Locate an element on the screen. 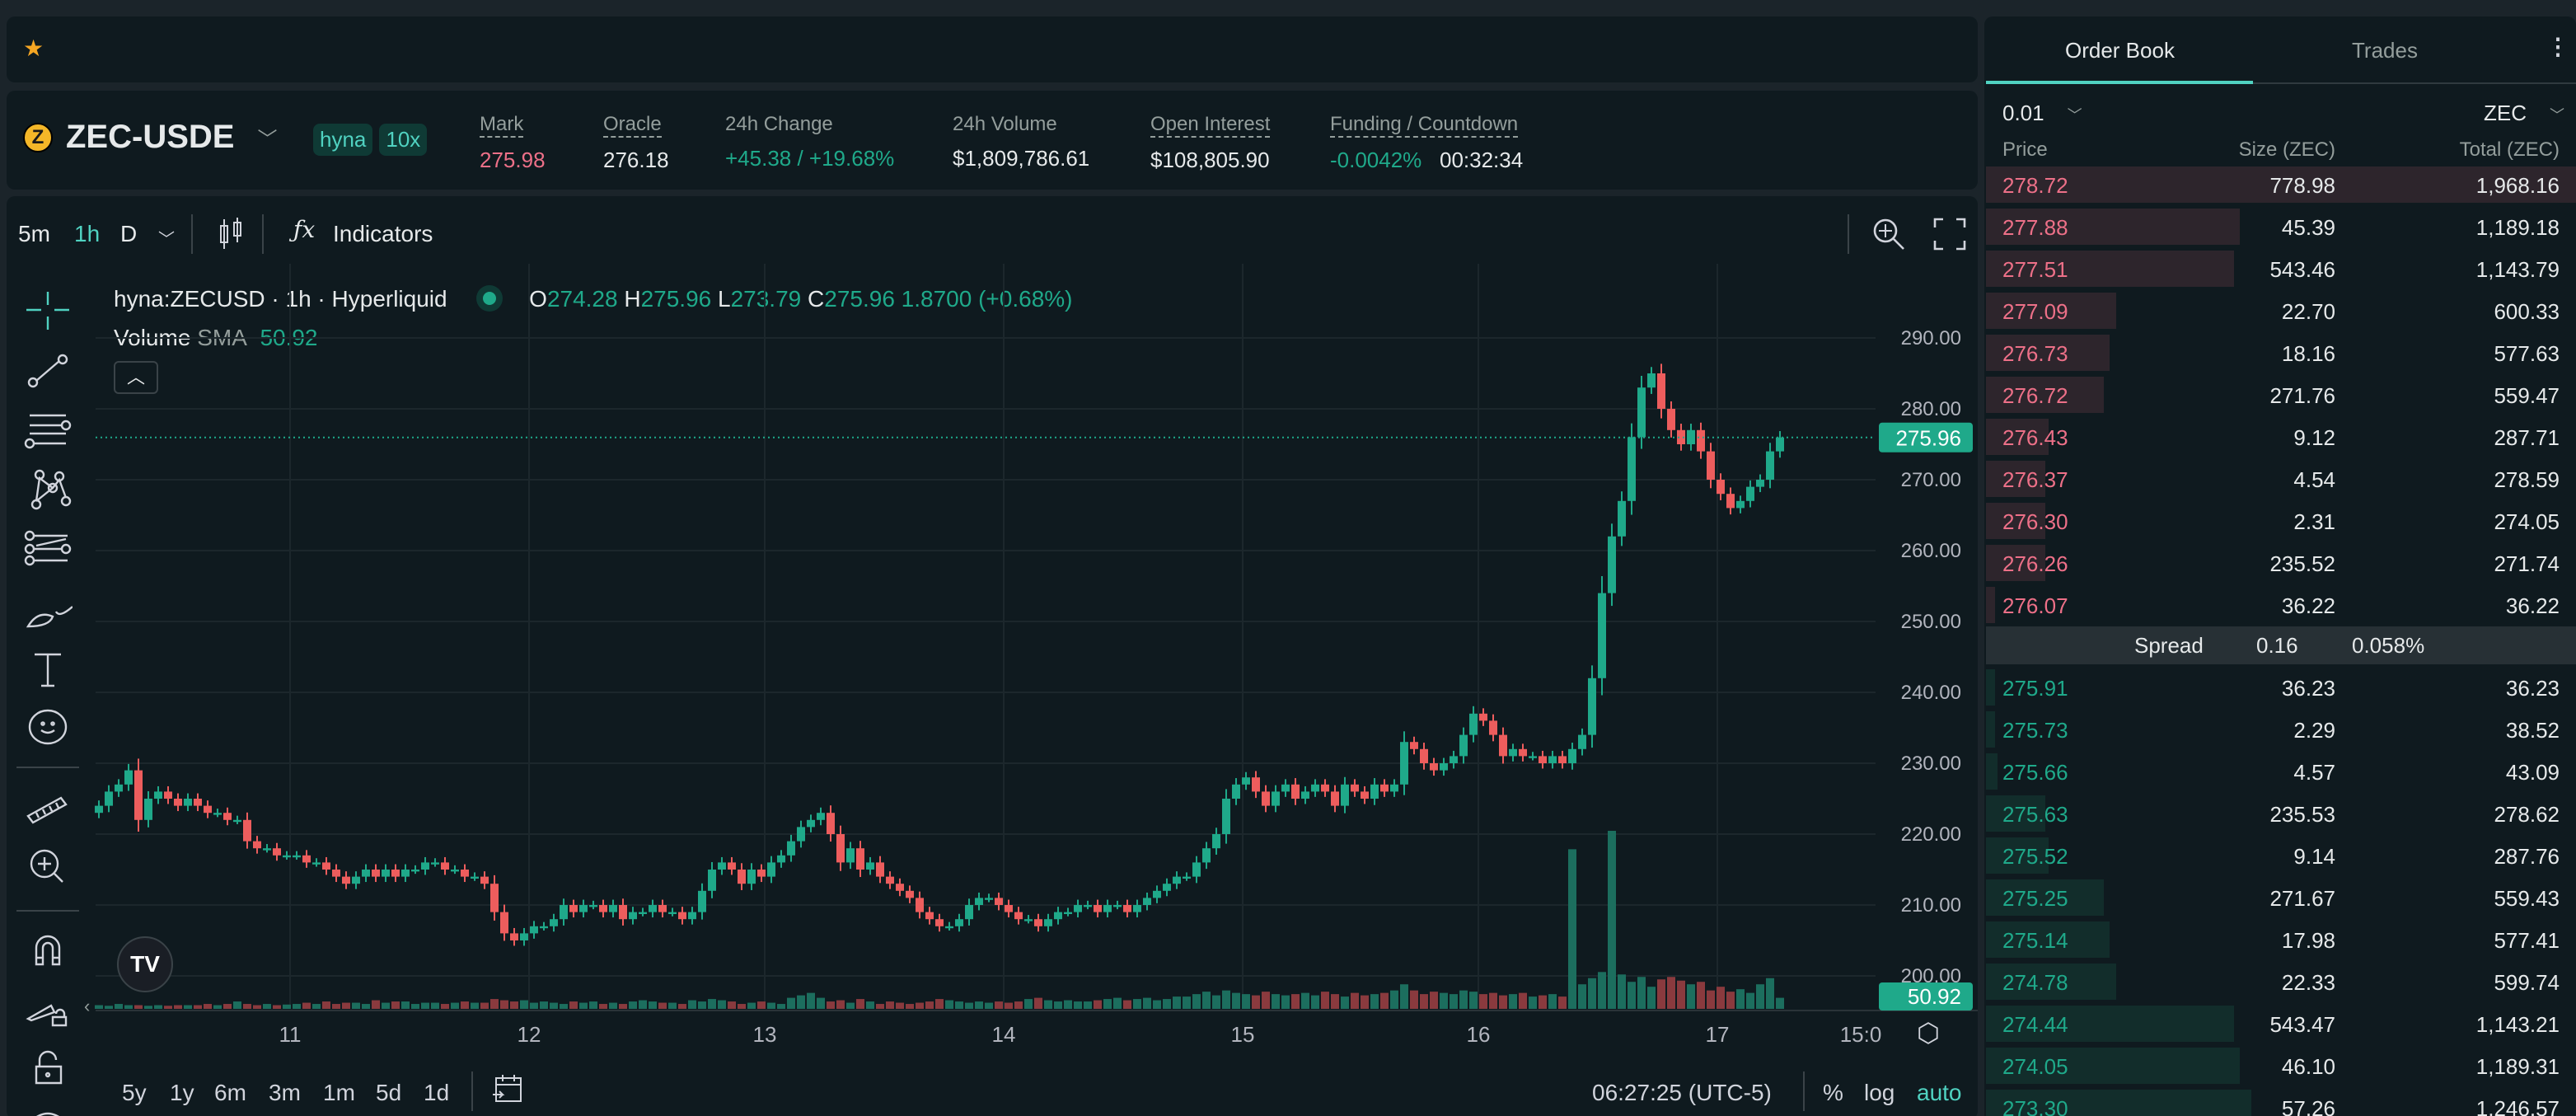  clock-time: 06:27:25 (UTC-5) is located at coordinates (1682, 1092).